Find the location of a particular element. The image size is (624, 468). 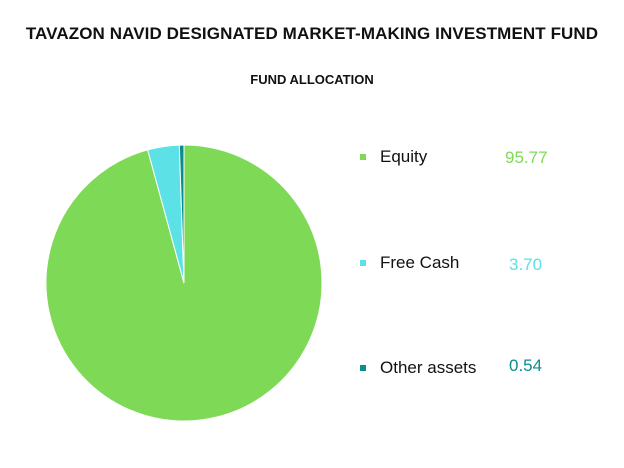

legend-item-other-assets: Other assets is located at coordinates (418, 368).